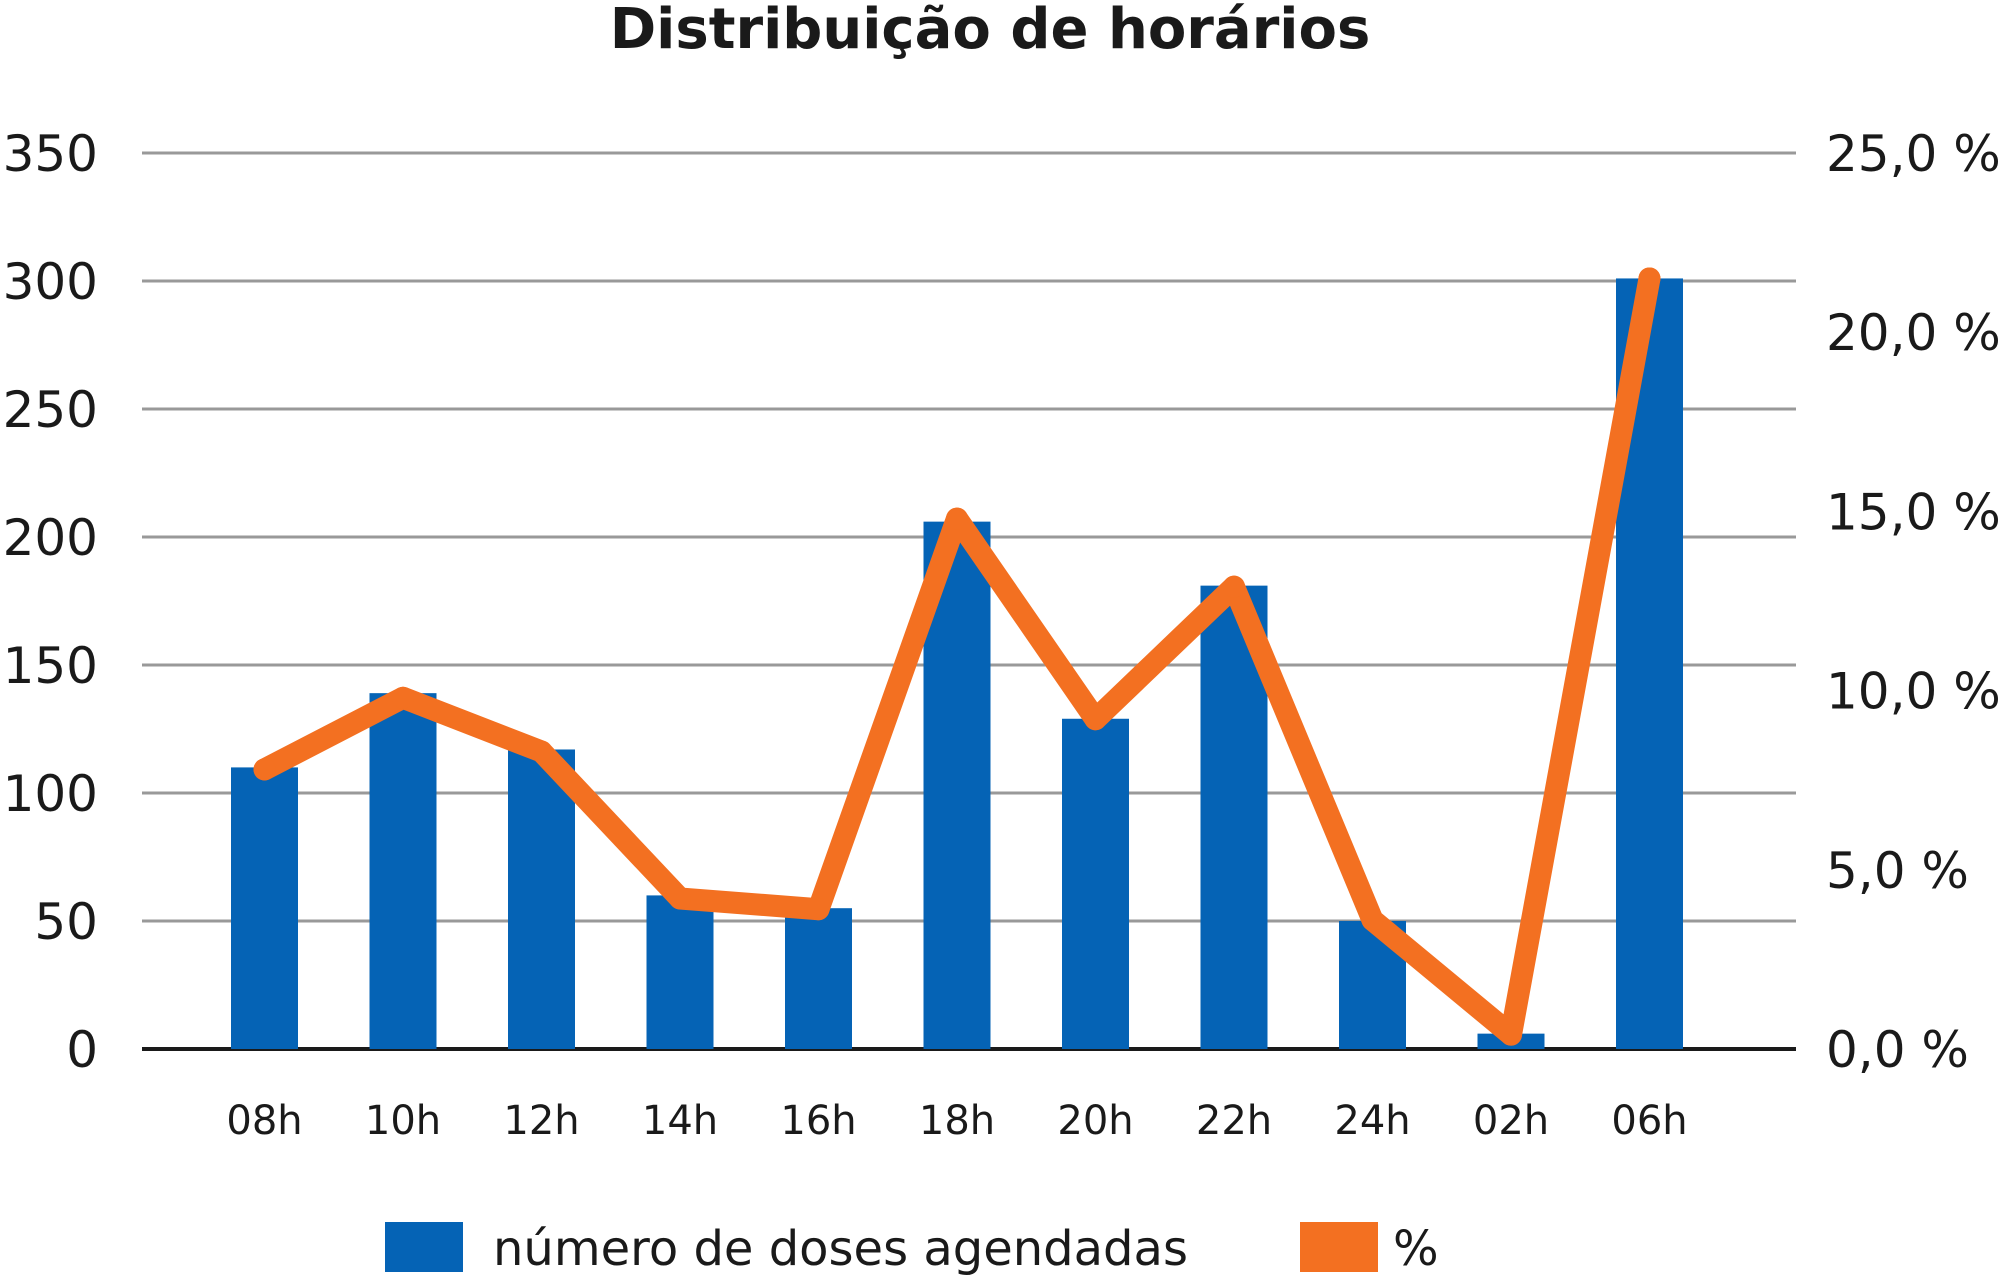 This screenshot has height=1279, width=2000. What do you see at coordinates (818, 978) in the screenshot?
I see `bar-16h` at bounding box center [818, 978].